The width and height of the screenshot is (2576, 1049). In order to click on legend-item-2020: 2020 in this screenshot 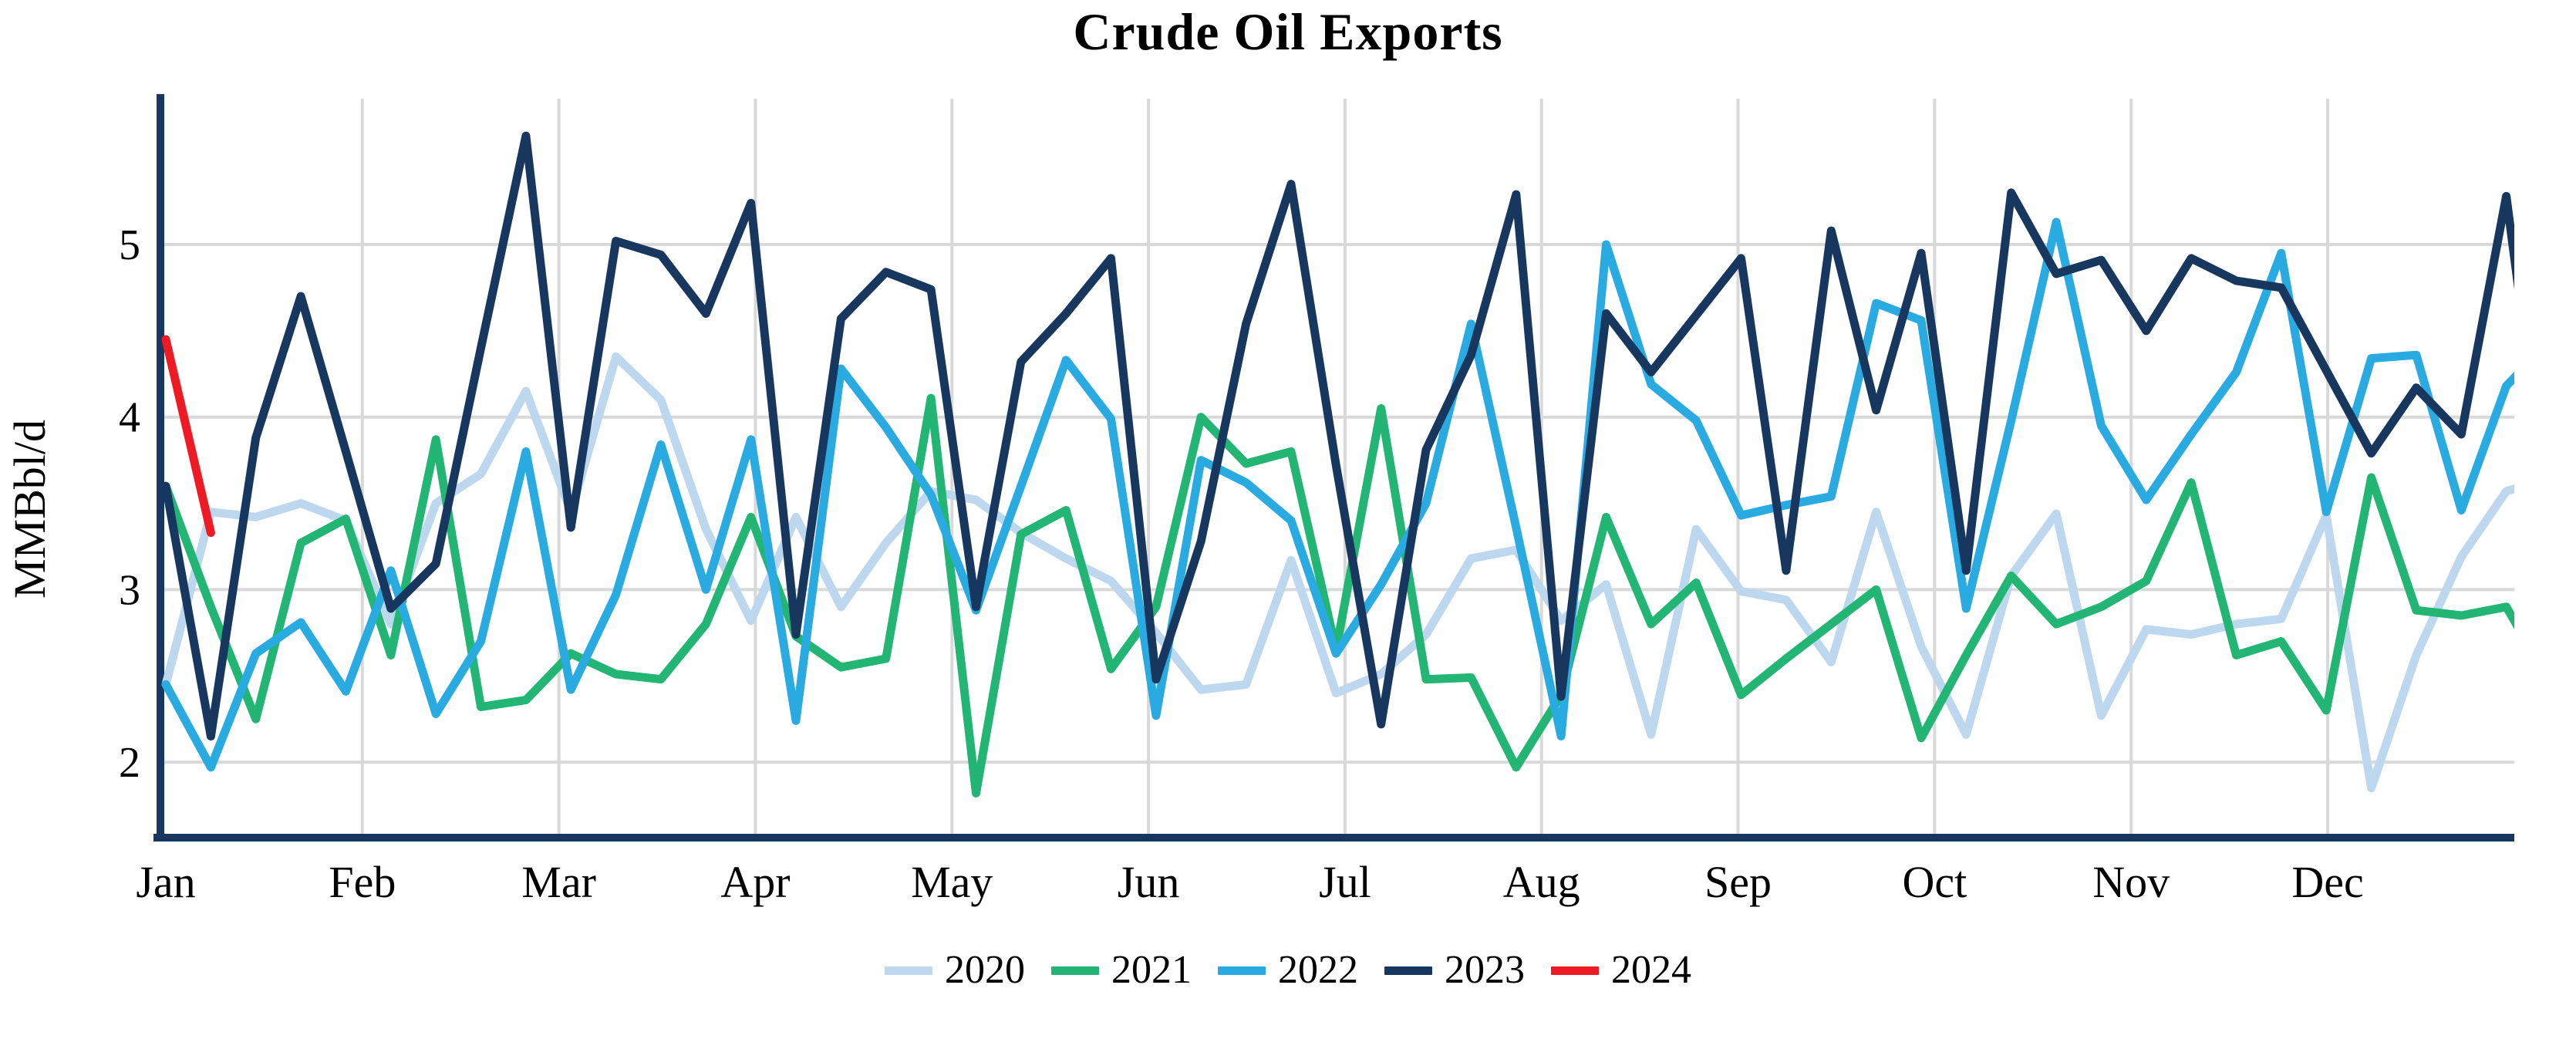, I will do `click(955, 970)`.